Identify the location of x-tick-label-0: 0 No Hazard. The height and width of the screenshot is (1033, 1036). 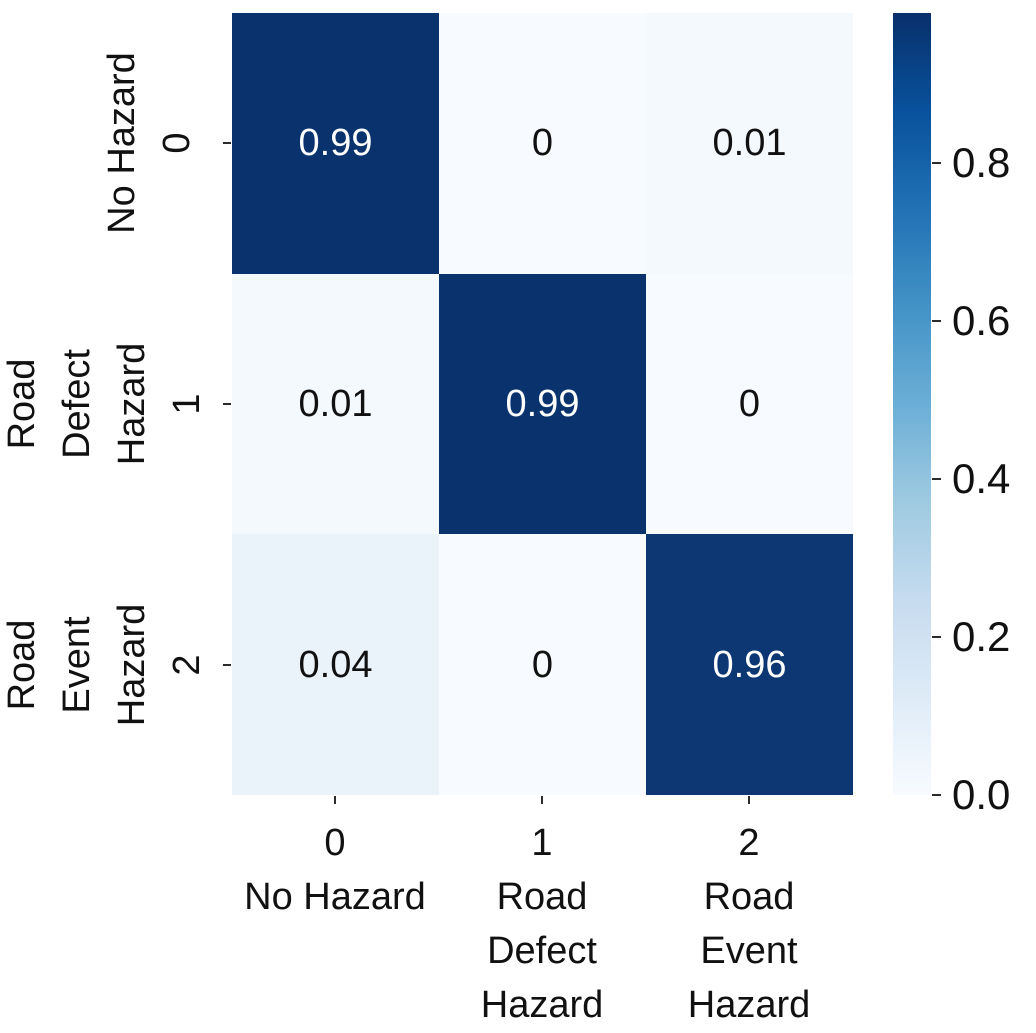
(335, 870).